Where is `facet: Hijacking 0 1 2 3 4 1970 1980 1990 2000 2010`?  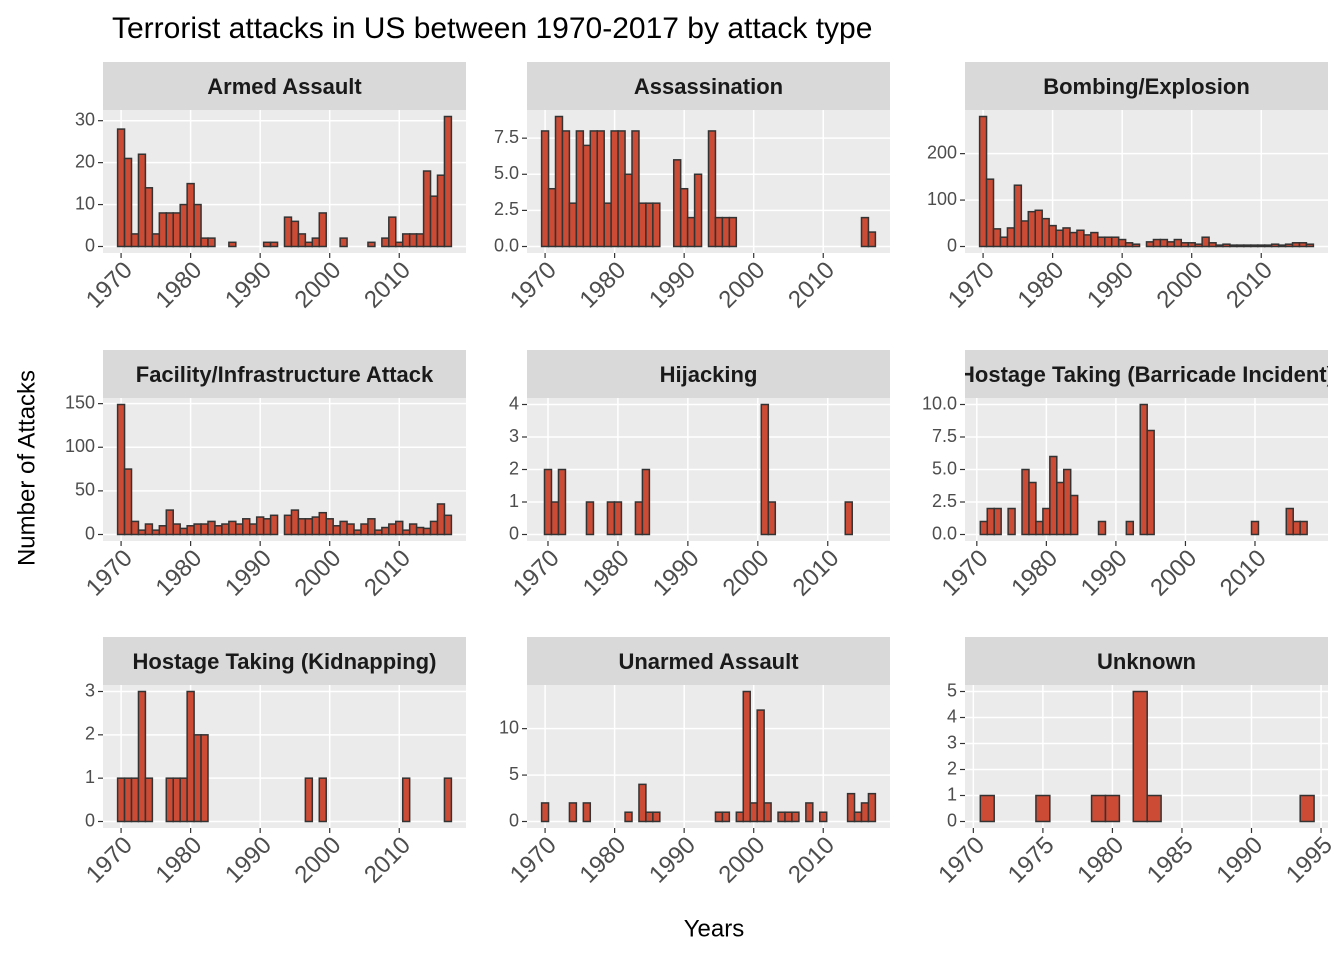
facet: Hijacking 0 1 2 3 4 1970 1980 1990 2000 2010 is located at coordinates (699, 475).